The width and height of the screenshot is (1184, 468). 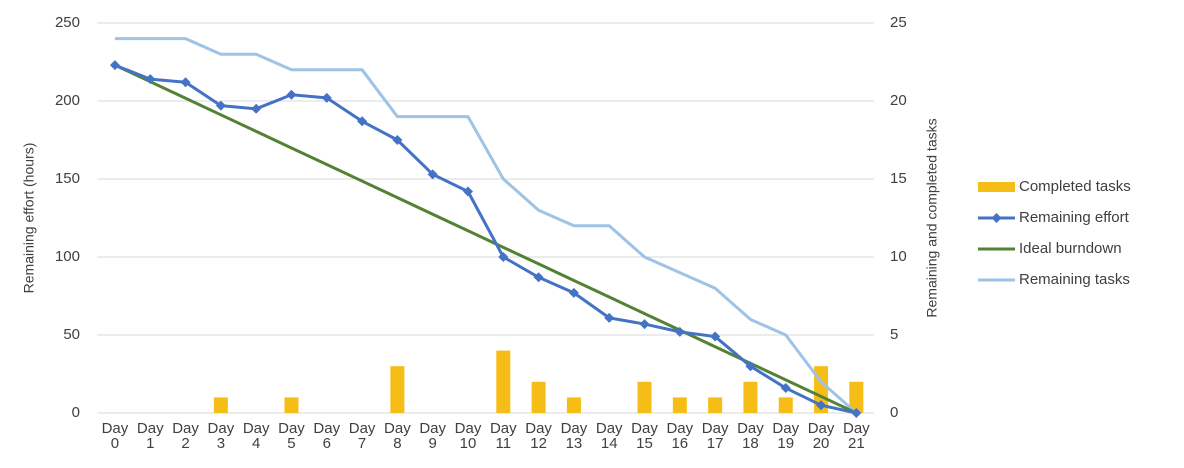 What do you see at coordinates (680, 436) in the screenshot?
I see `x-tick-label: Day 16` at bounding box center [680, 436].